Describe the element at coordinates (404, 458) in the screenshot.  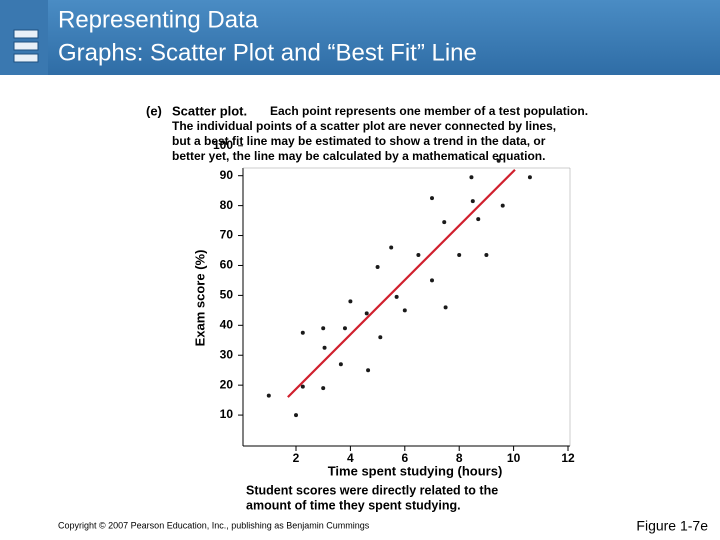
I see `x-tick-label: 6` at that location.